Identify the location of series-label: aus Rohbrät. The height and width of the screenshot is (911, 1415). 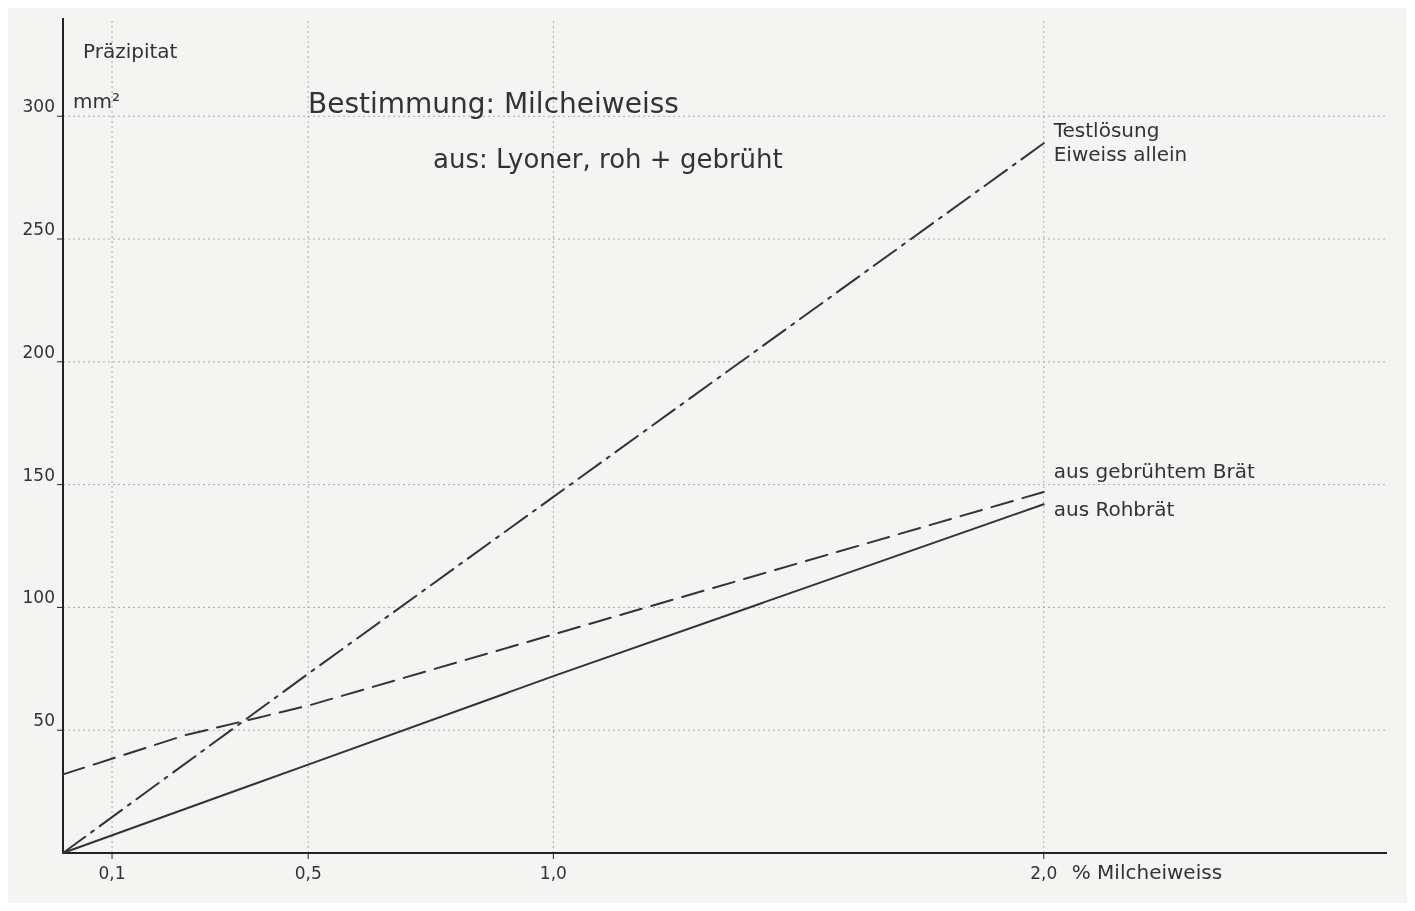
(1114, 509).